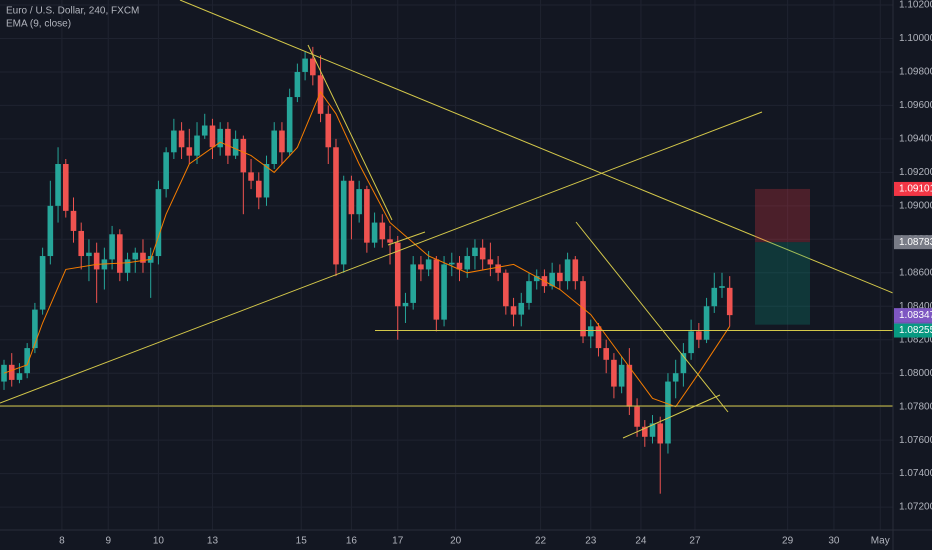 The image size is (932, 550). I want to click on trend-line, so click(652, 317).